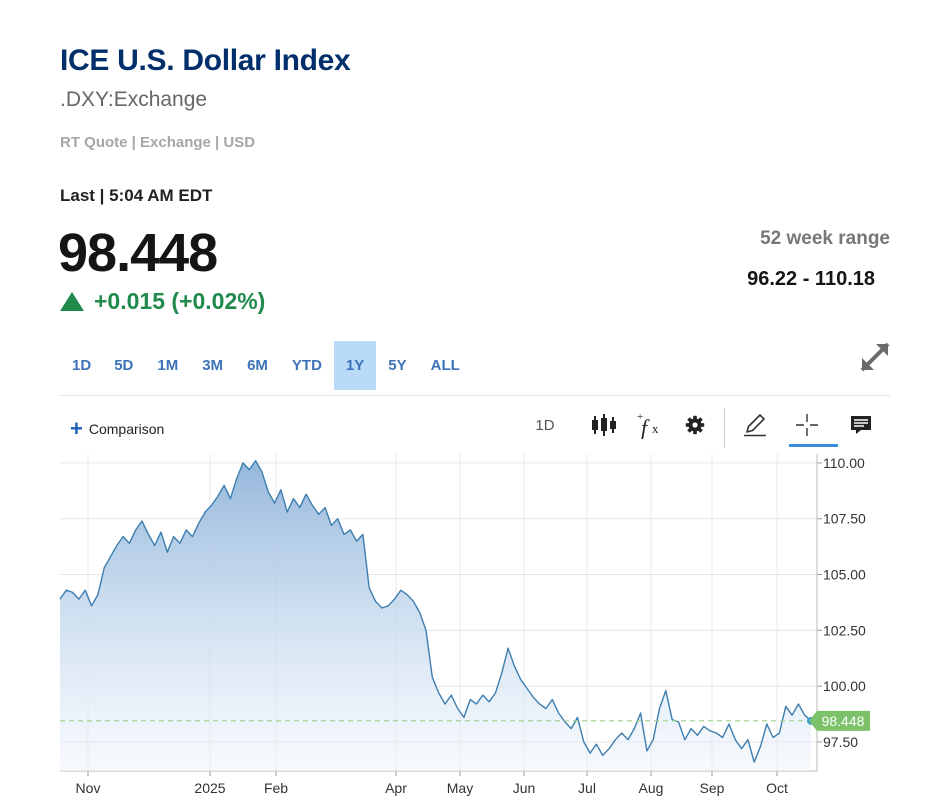 The height and width of the screenshot is (805, 935). Describe the element at coordinates (396, 788) in the screenshot. I see `x-tick-label: Apr` at that location.